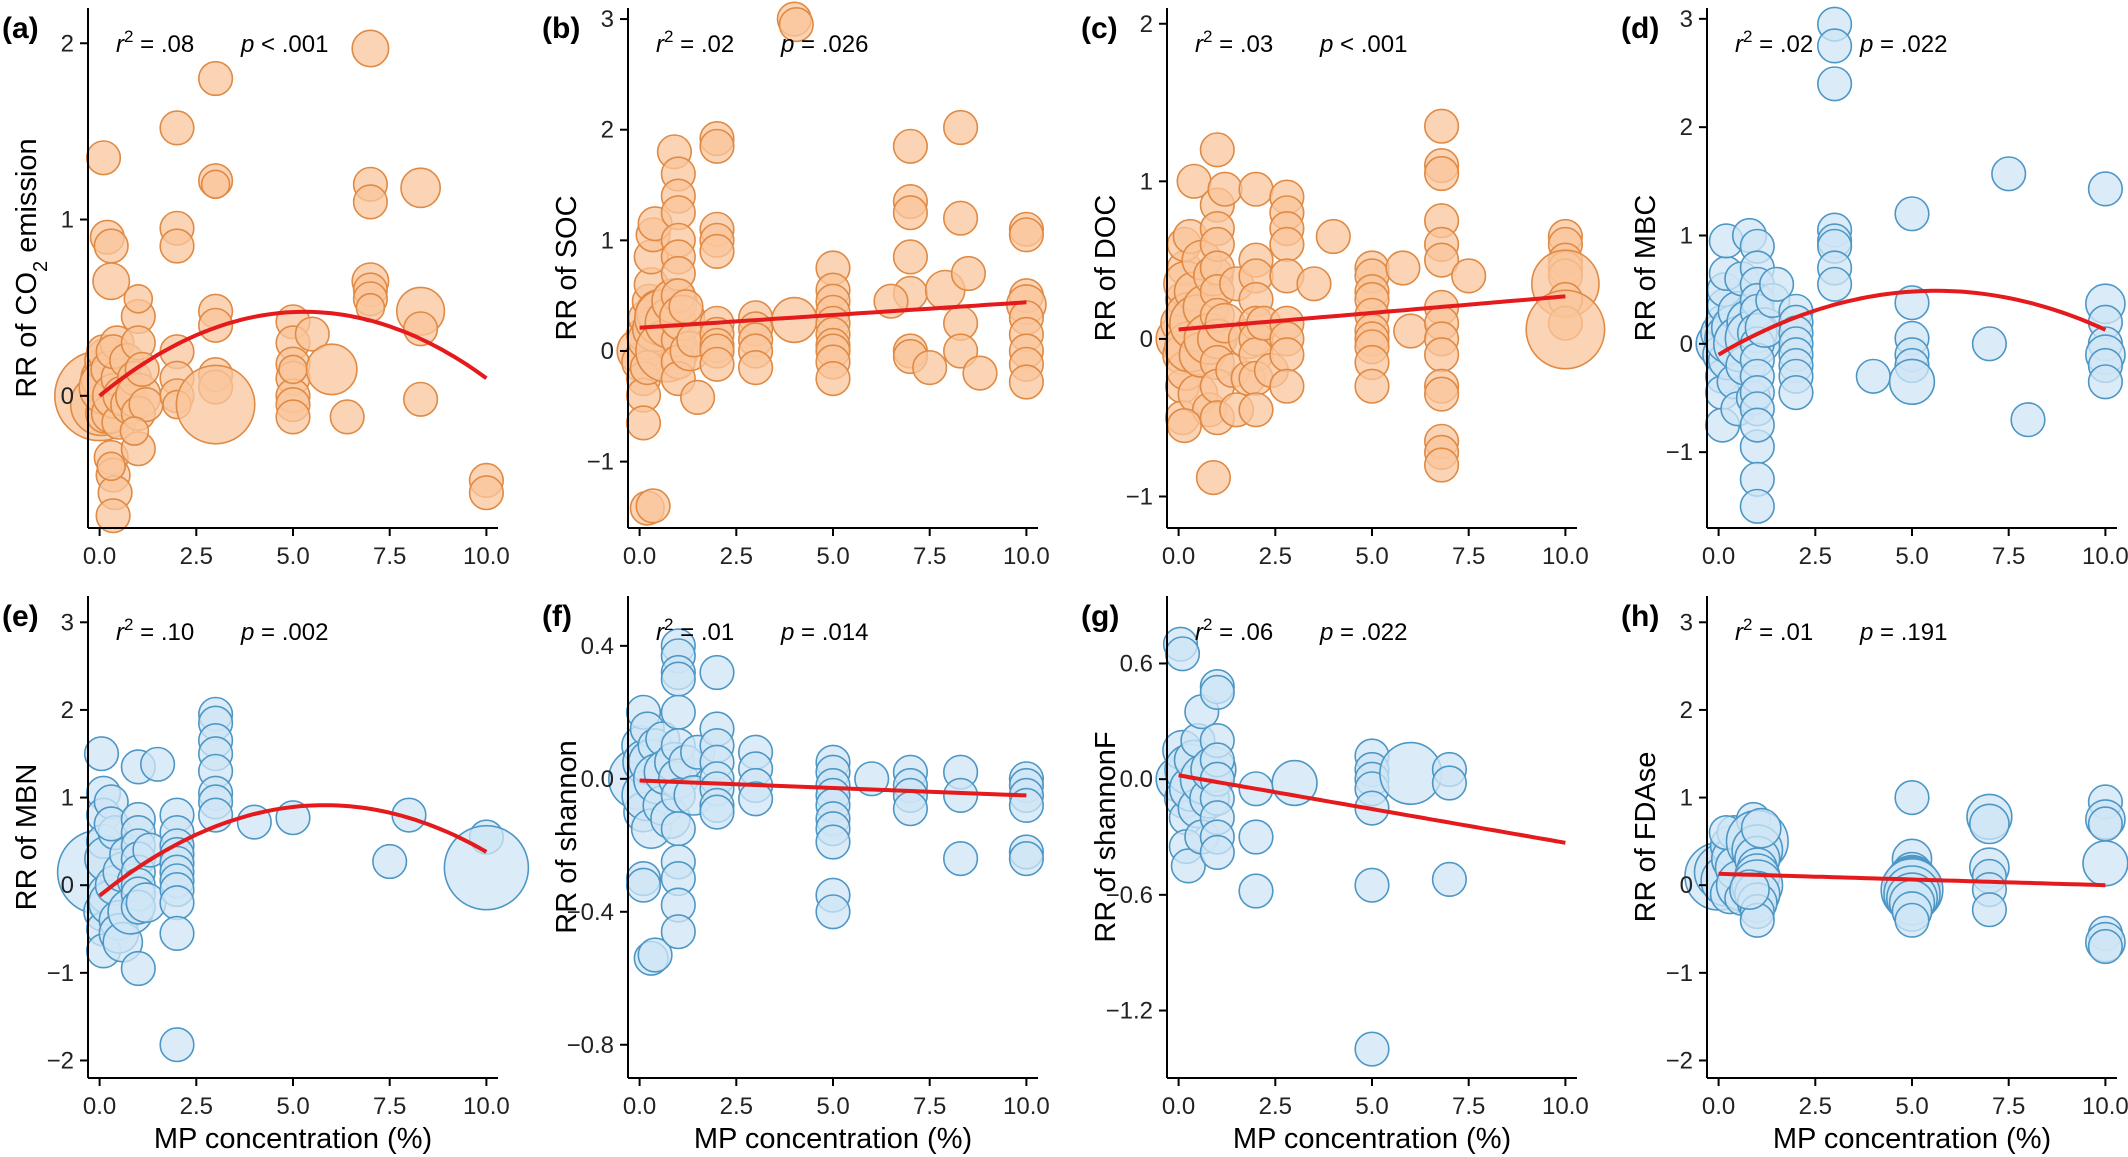  What do you see at coordinates (1136, 663) in the screenshot?
I see `y-tick-label: 0.6` at bounding box center [1136, 663].